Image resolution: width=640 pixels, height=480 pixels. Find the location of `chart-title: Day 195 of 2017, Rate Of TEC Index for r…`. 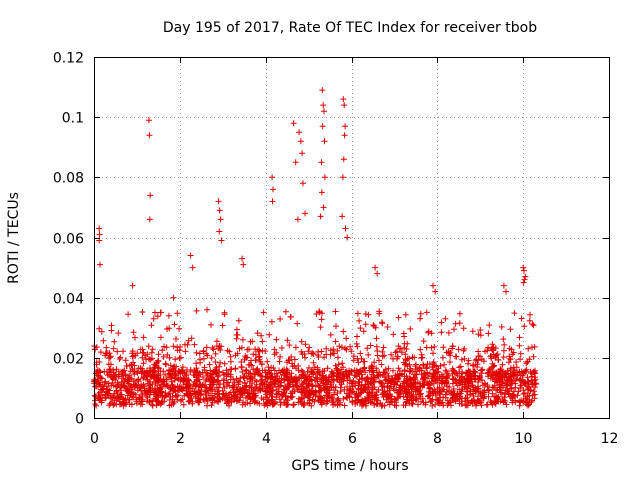

chart-title: Day 195 of 2017, Rate Of TEC Index for r… is located at coordinates (350, 28).